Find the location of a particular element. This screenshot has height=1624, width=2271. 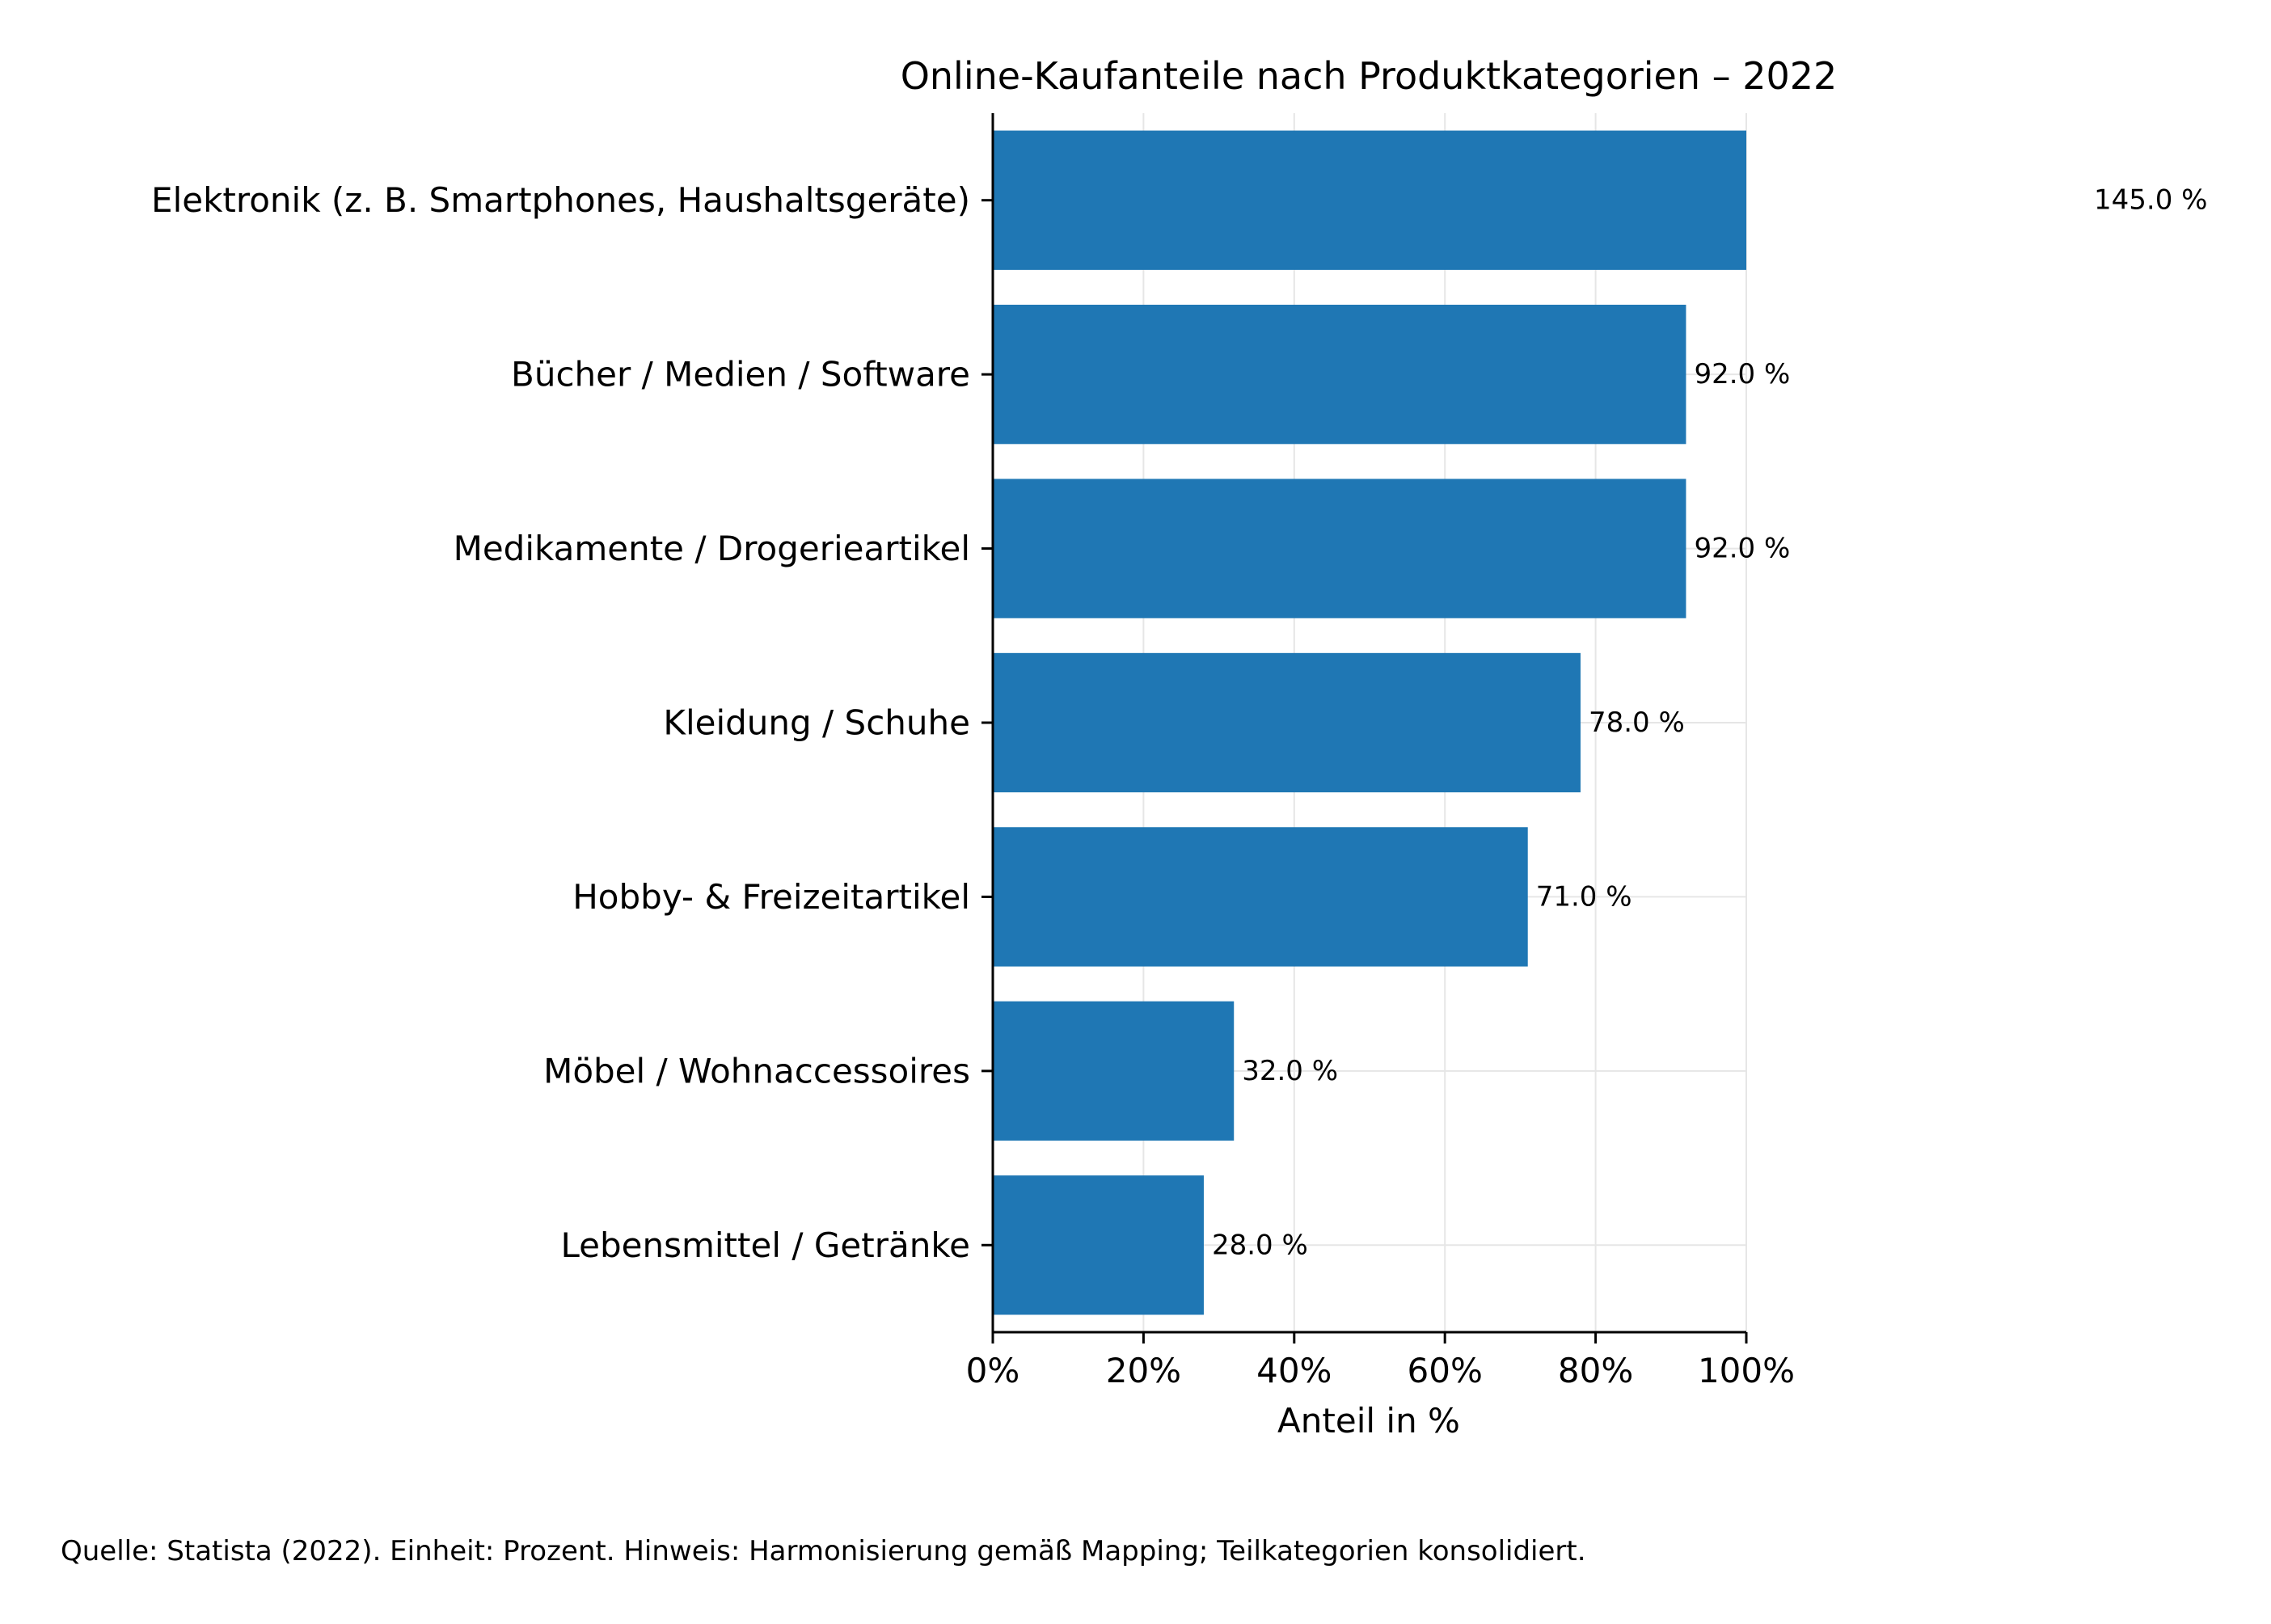

x-tick-label: 80% is located at coordinates (1596, 1370).